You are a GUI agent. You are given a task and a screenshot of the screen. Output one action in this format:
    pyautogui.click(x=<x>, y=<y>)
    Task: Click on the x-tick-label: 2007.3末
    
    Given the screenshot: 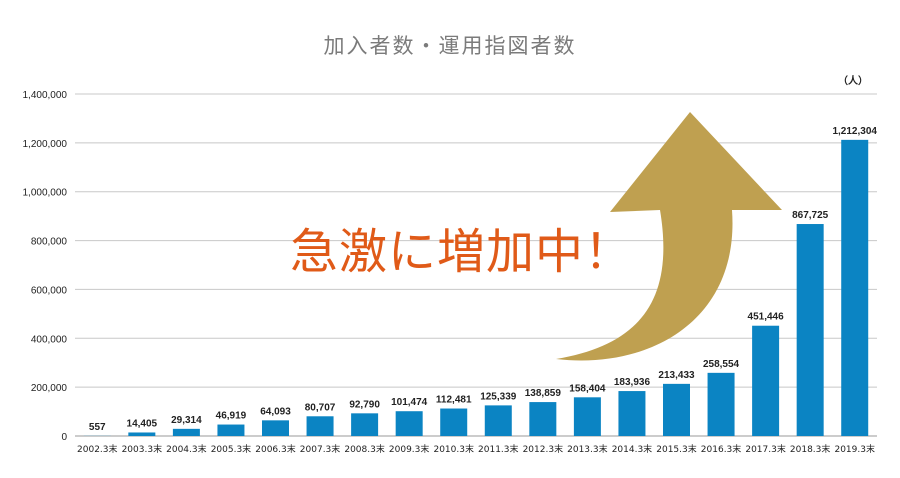 What is the action you would take?
    pyautogui.click(x=320, y=449)
    